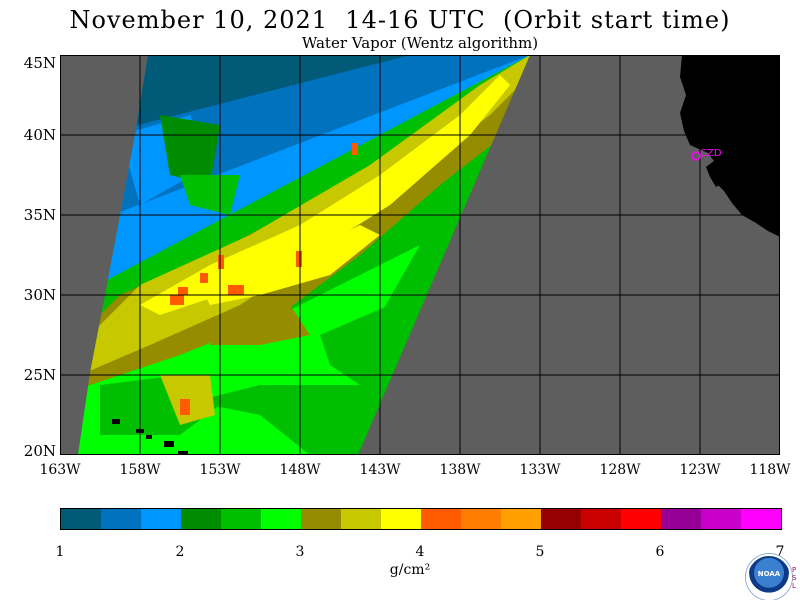 The width and height of the screenshot is (800, 600). Describe the element at coordinates (39, 375) in the screenshot. I see `lat-label-25n: 25N` at that location.